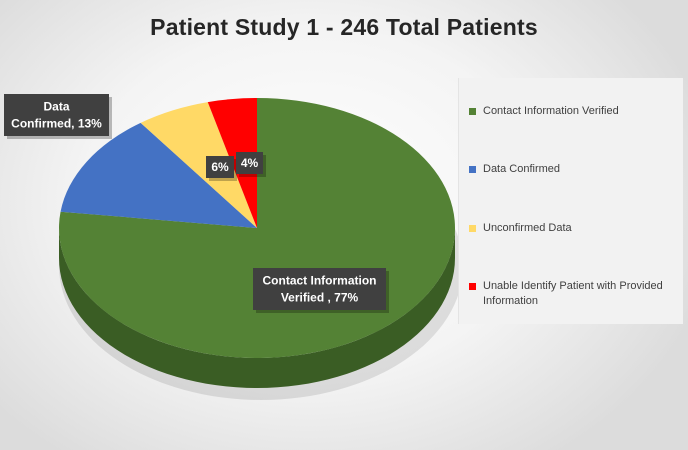 The image size is (688, 450). What do you see at coordinates (551, 111) in the screenshot?
I see `legend-label: Contact Information Verified` at bounding box center [551, 111].